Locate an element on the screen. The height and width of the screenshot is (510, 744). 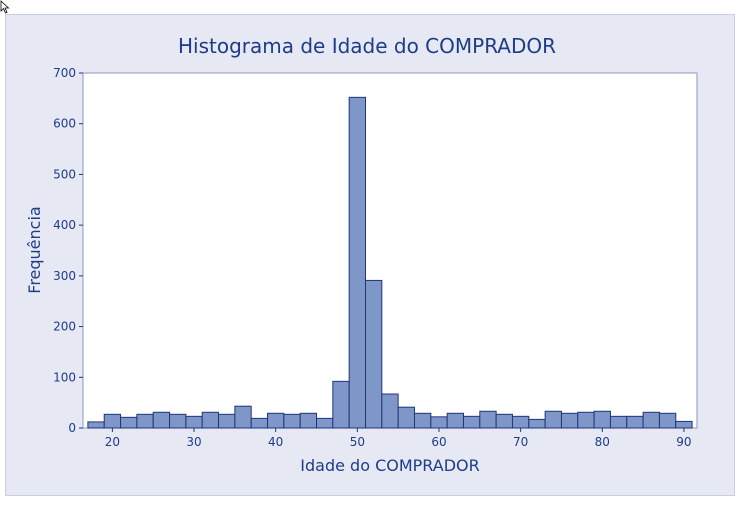
y-tick-label: 500 is located at coordinates (64, 174).